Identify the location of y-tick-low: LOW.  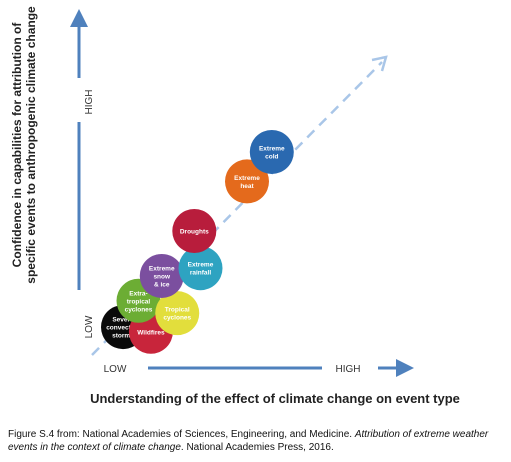
(89, 326).